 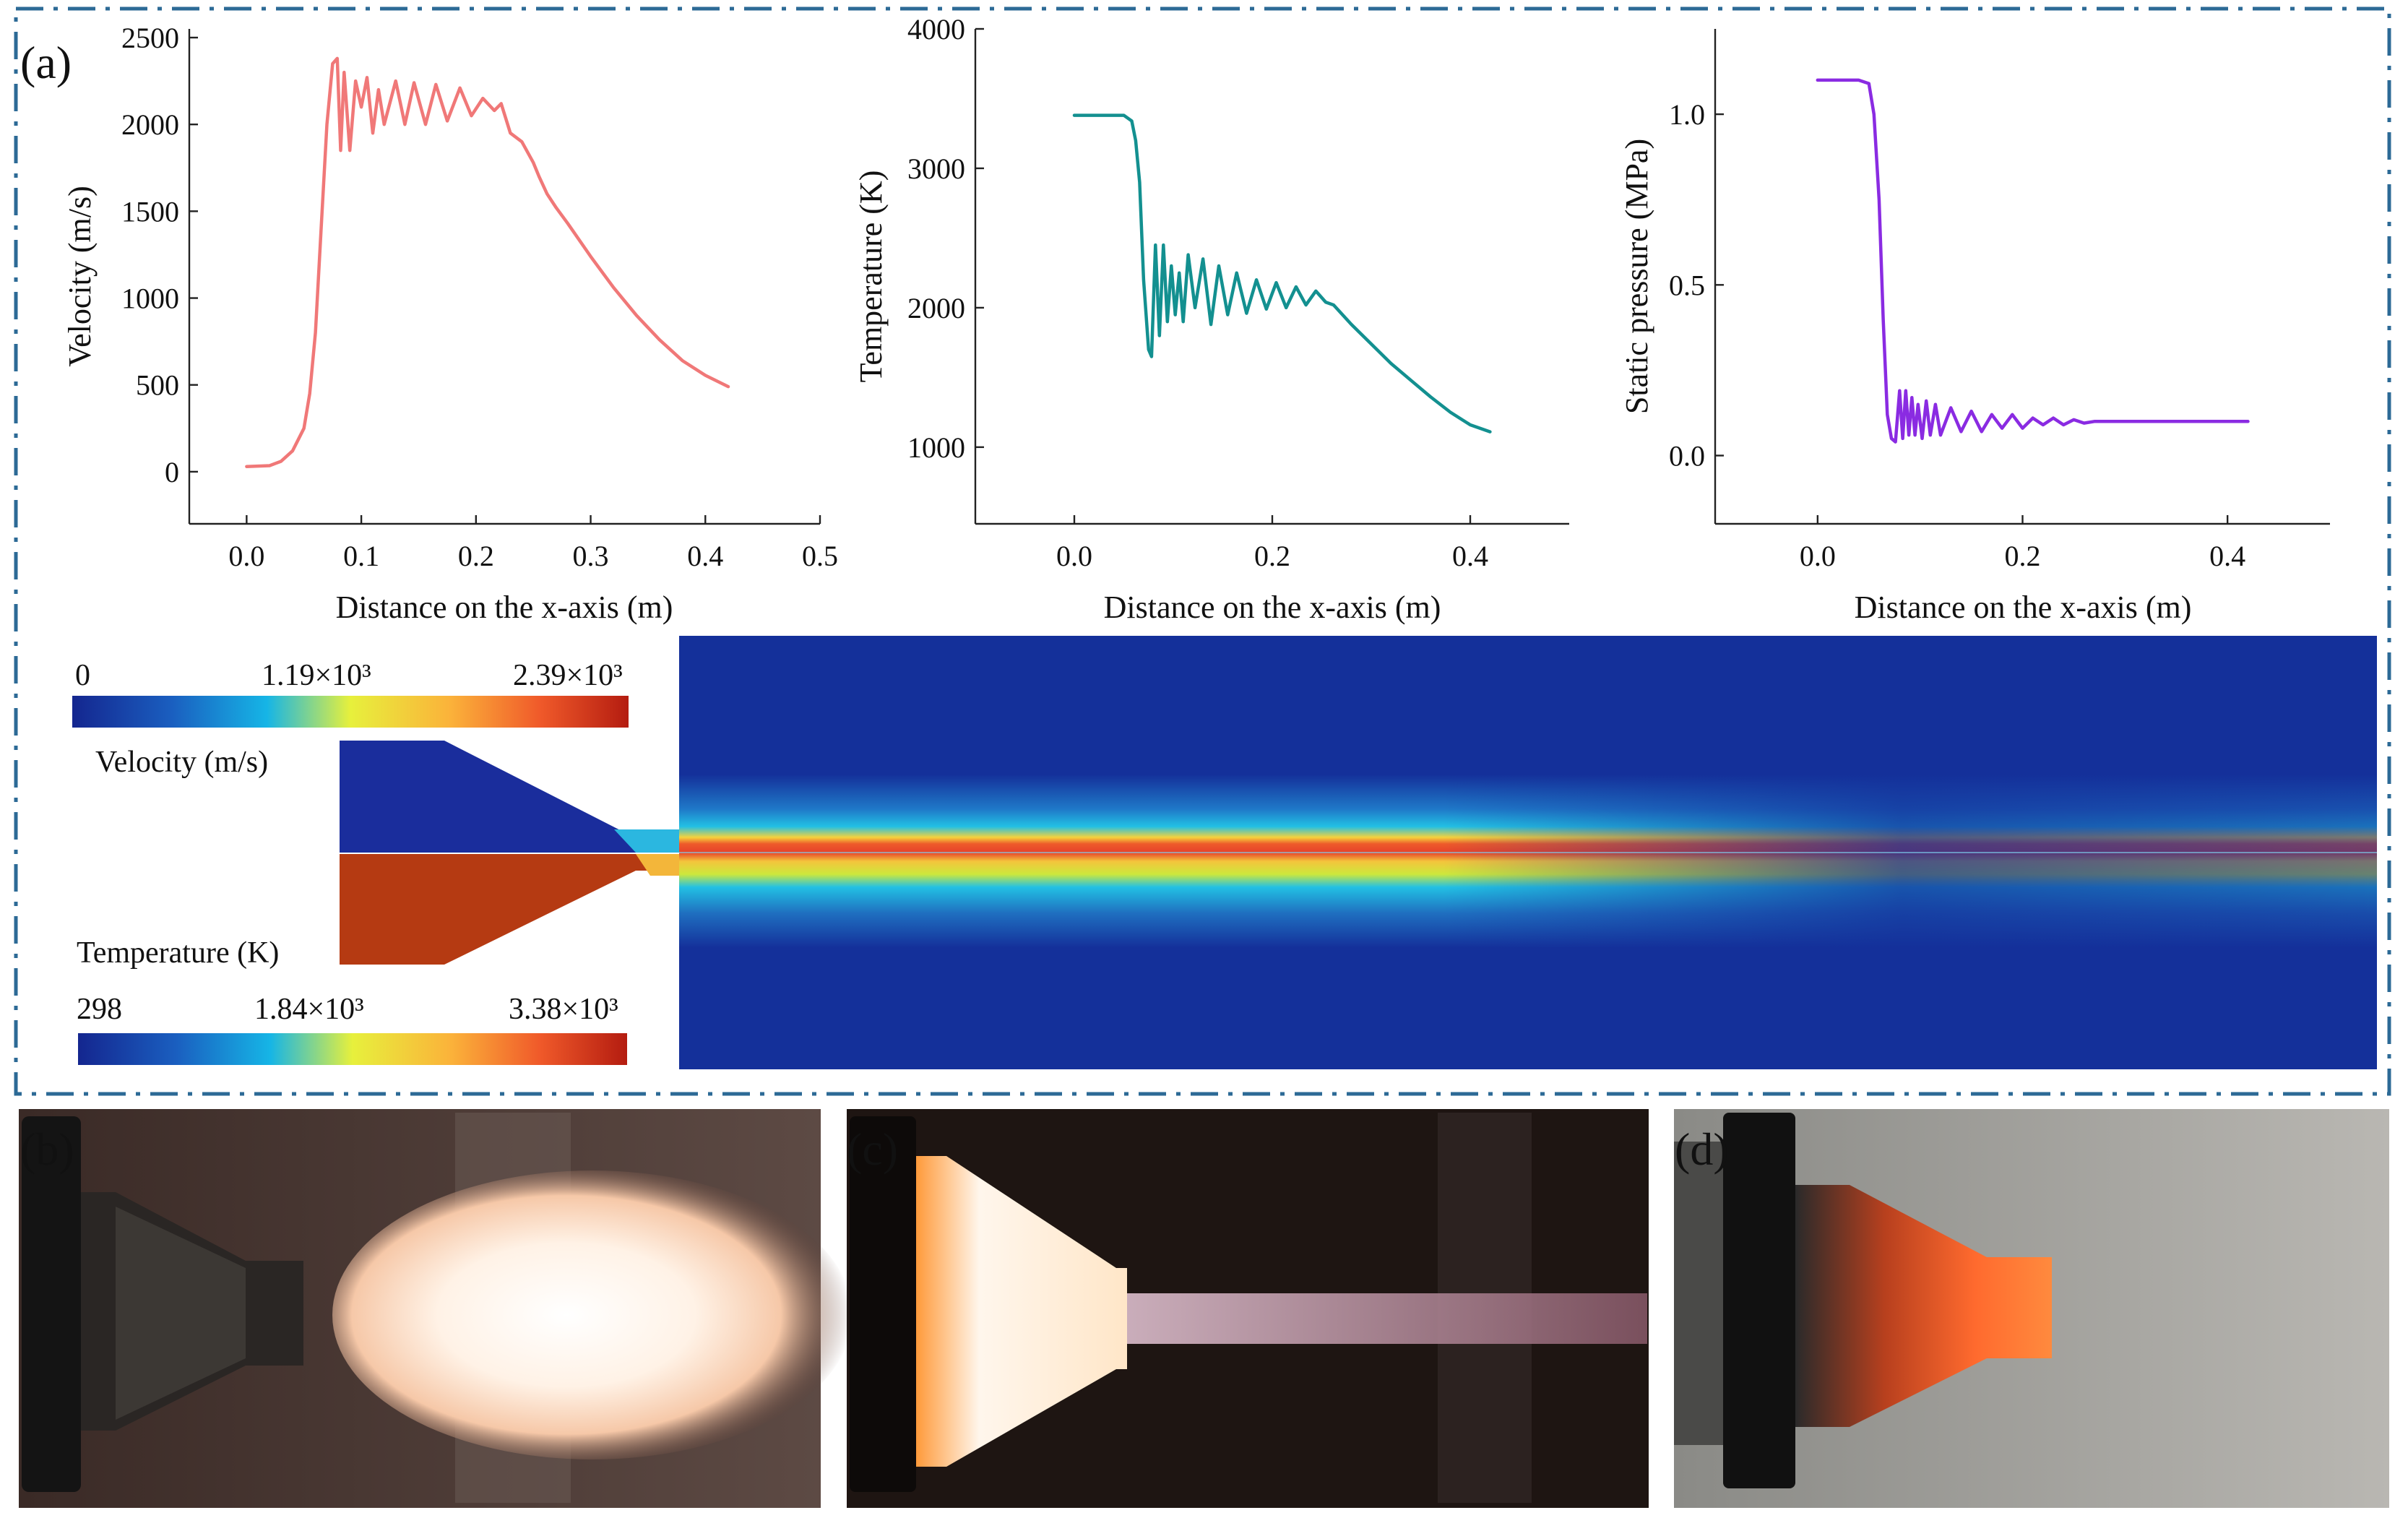 I want to click on temperature-colorbar-min: 298, so click(x=99, y=1010).